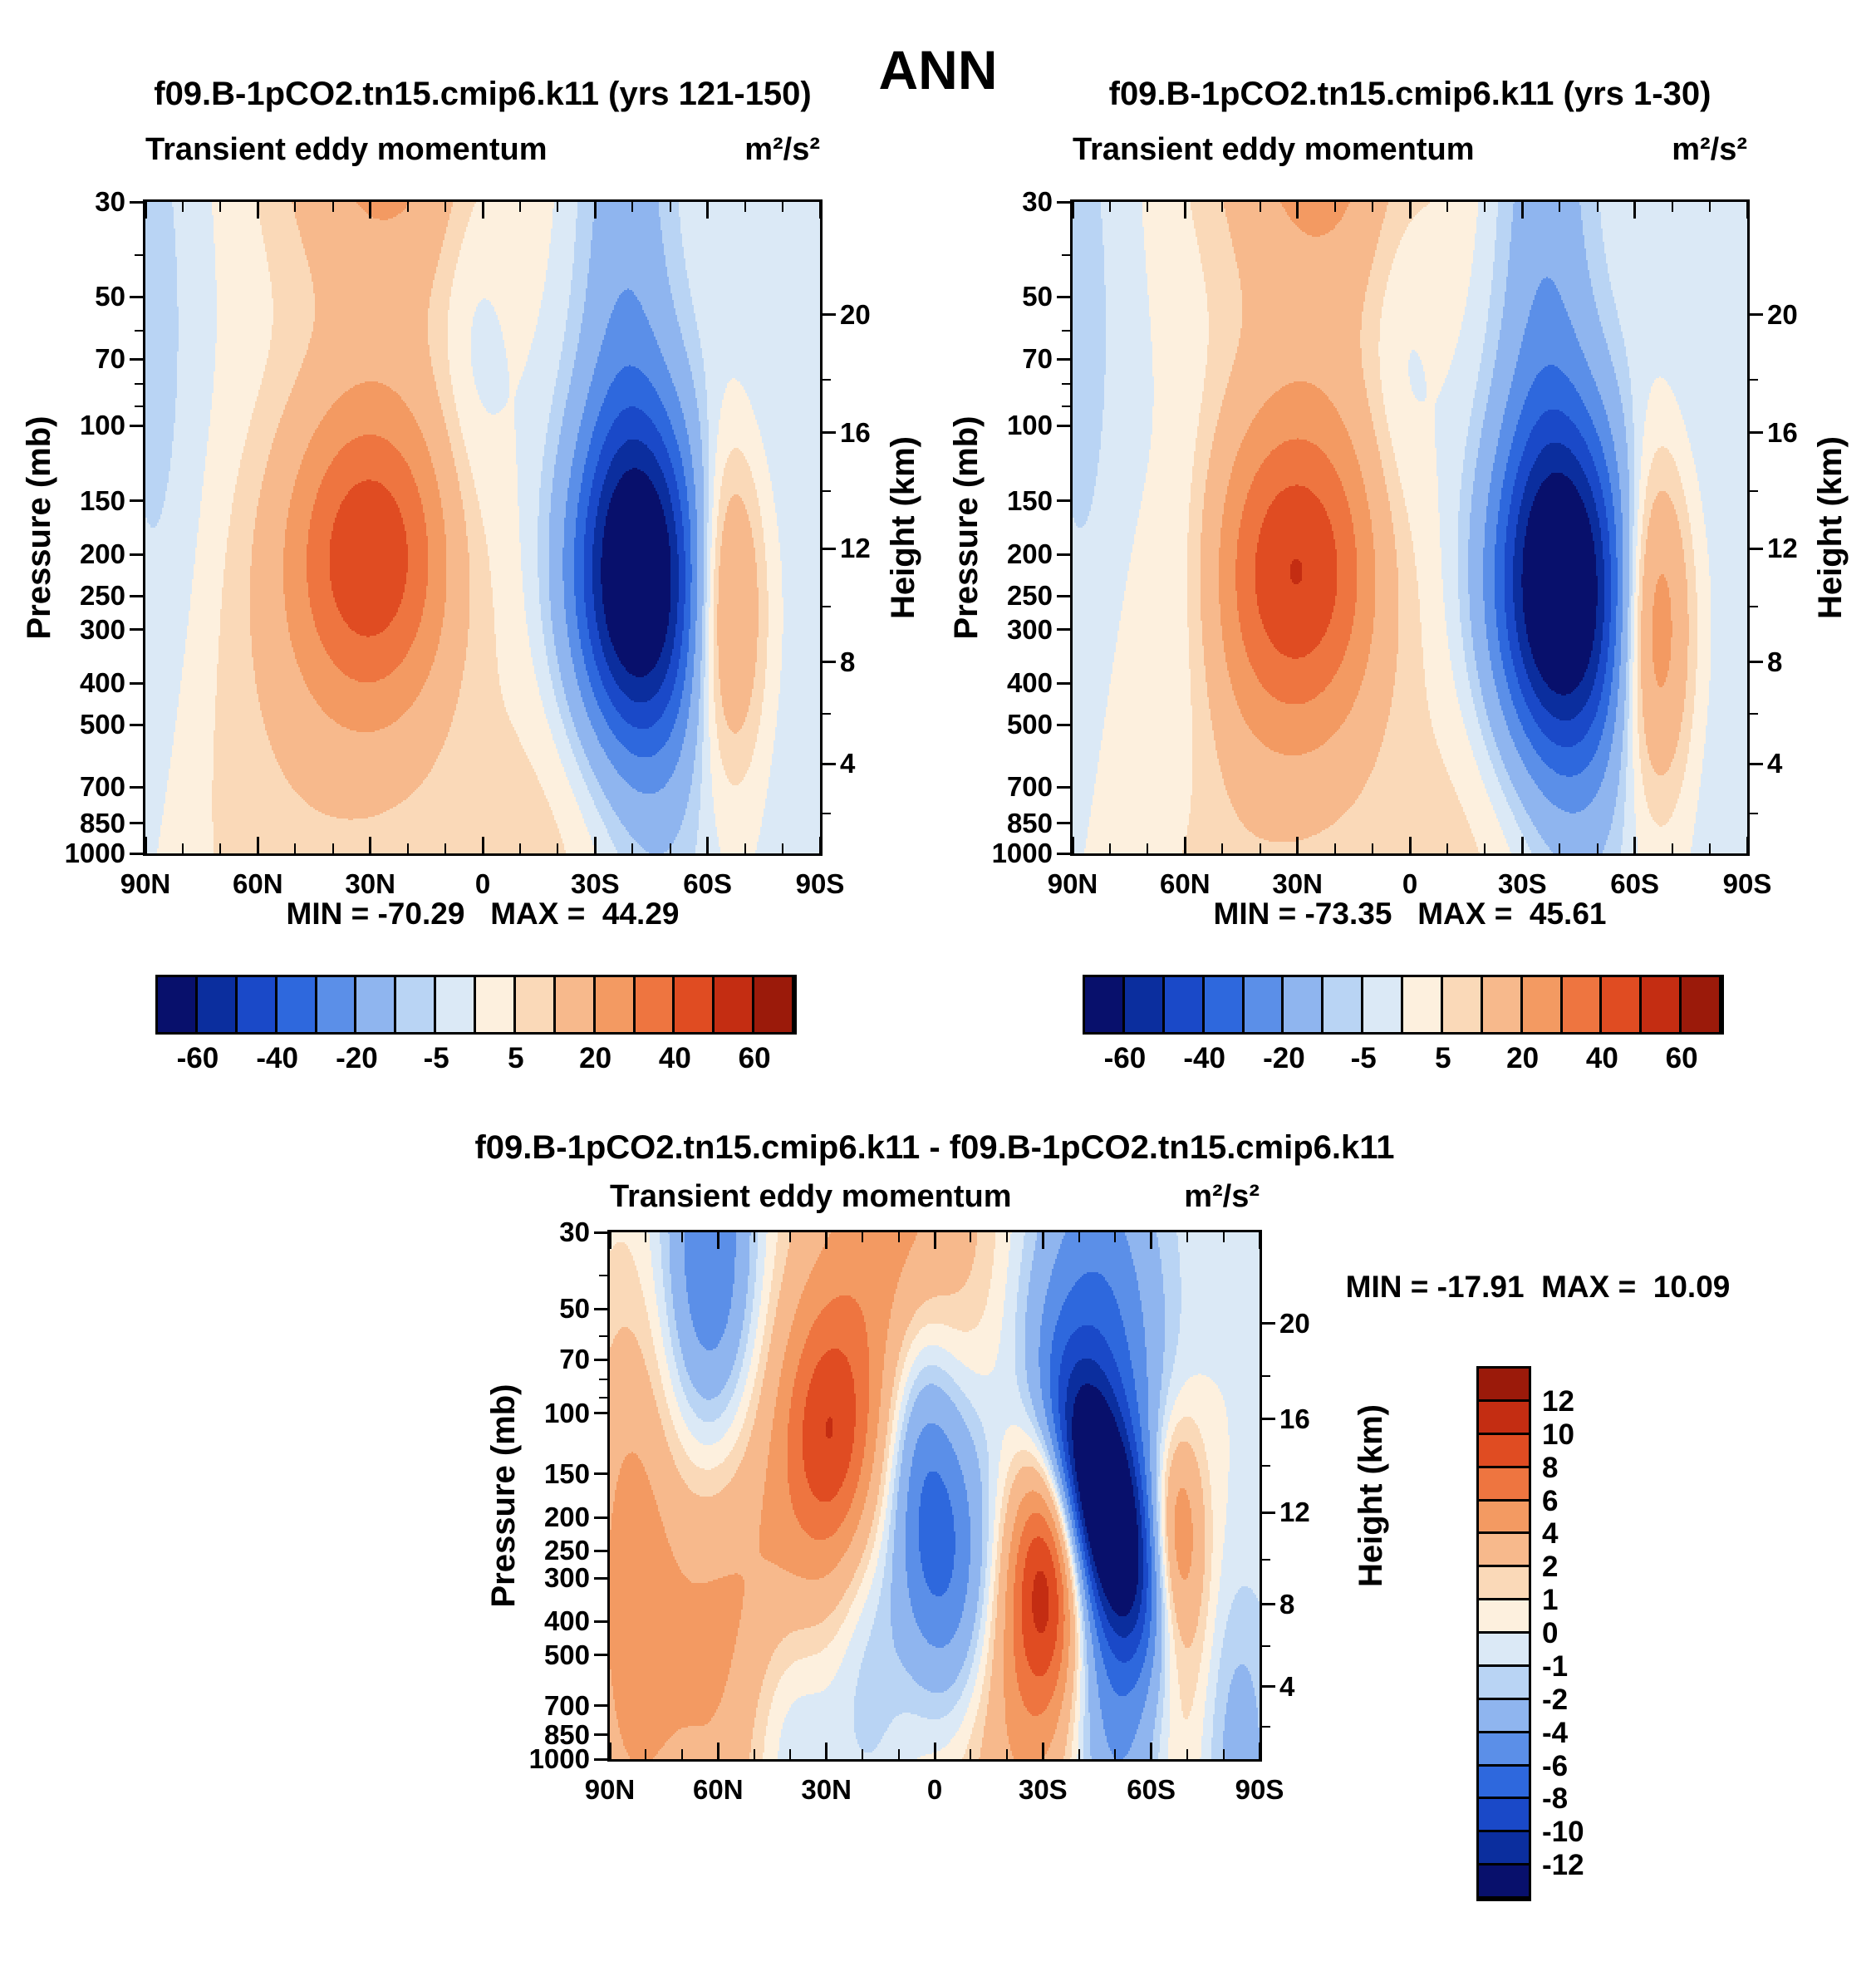 This screenshot has width=1876, height=1981. What do you see at coordinates (483, 914) in the screenshot?
I see `min-max-label: MIN = -70.29 MAX = 44.29` at bounding box center [483, 914].